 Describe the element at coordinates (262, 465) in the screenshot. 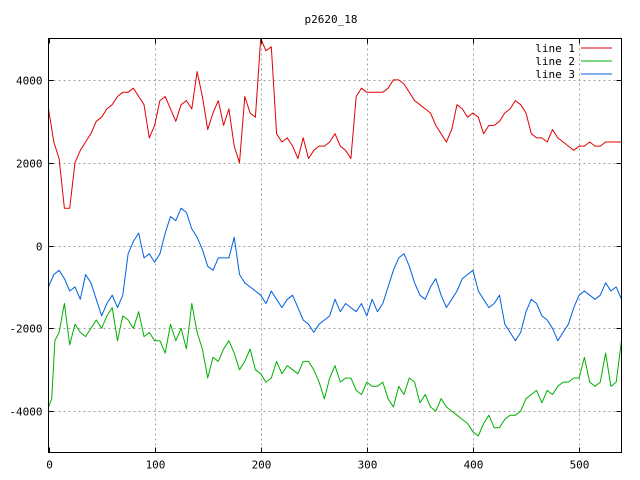

I see `x-tick-label: 200` at that location.